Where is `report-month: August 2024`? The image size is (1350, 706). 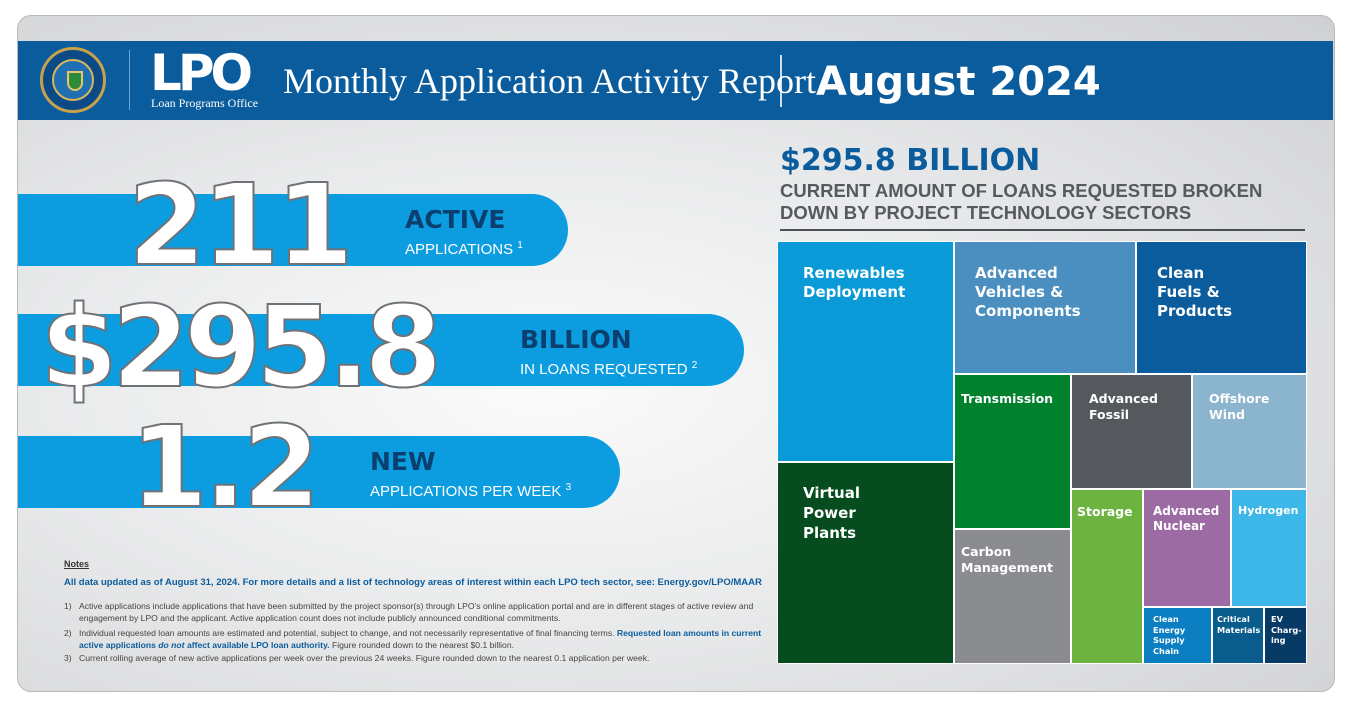 report-month: August 2024 is located at coordinates (958, 82).